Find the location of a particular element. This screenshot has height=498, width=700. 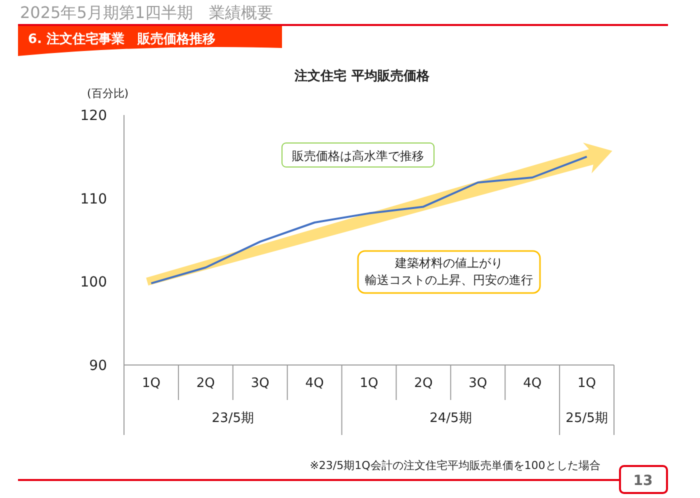

annotation: 建築材料の値上がり is located at coordinates (448, 263).